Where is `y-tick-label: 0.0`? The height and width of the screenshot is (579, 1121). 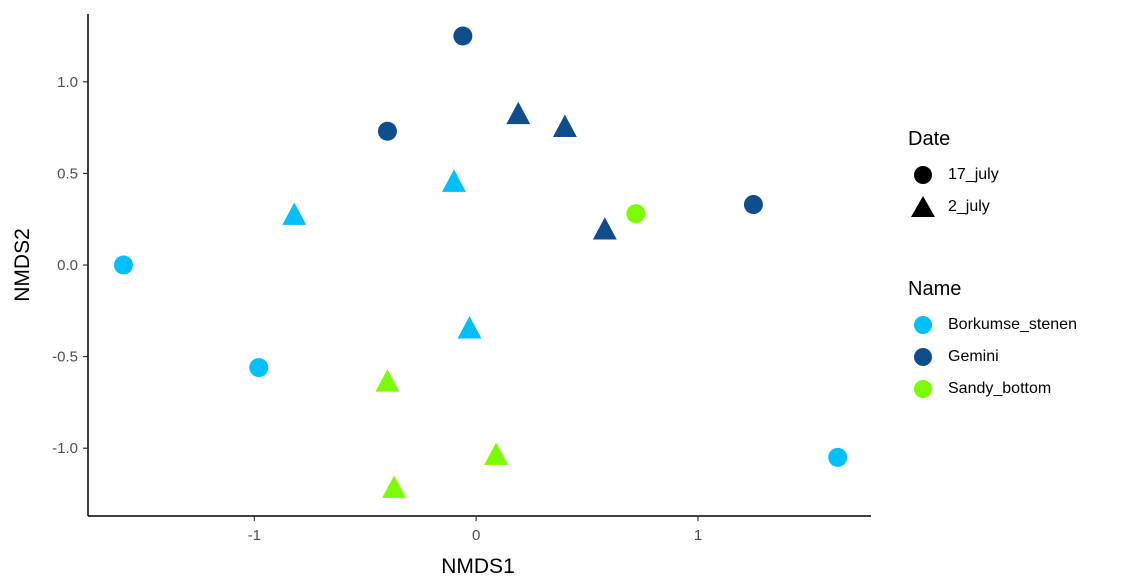 y-tick-label: 0.0 is located at coordinates (67, 265).